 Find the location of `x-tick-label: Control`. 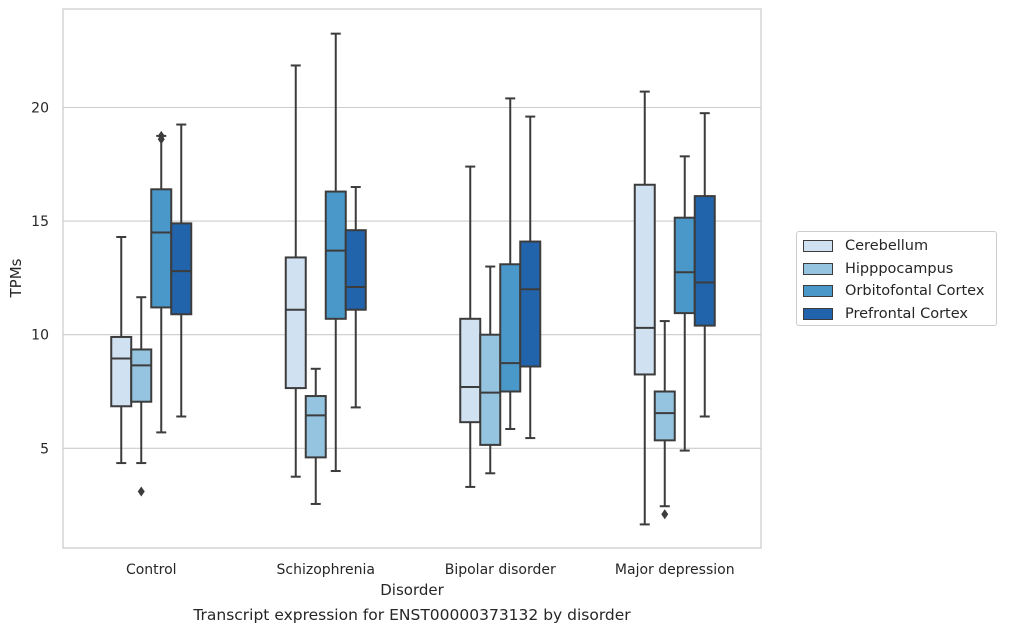

x-tick-label: Control is located at coordinates (151, 570).